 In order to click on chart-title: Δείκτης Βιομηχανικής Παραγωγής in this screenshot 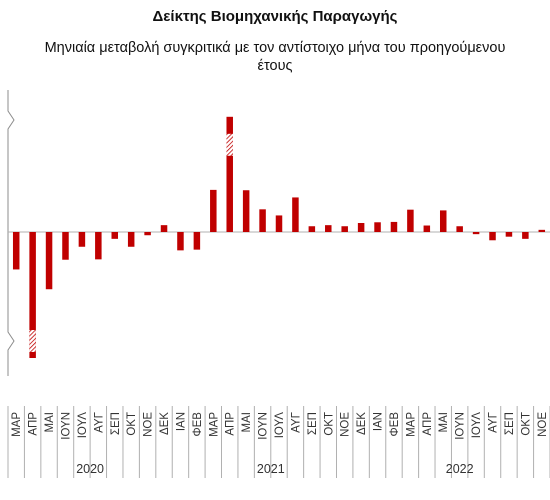, I will do `click(275, 16)`.